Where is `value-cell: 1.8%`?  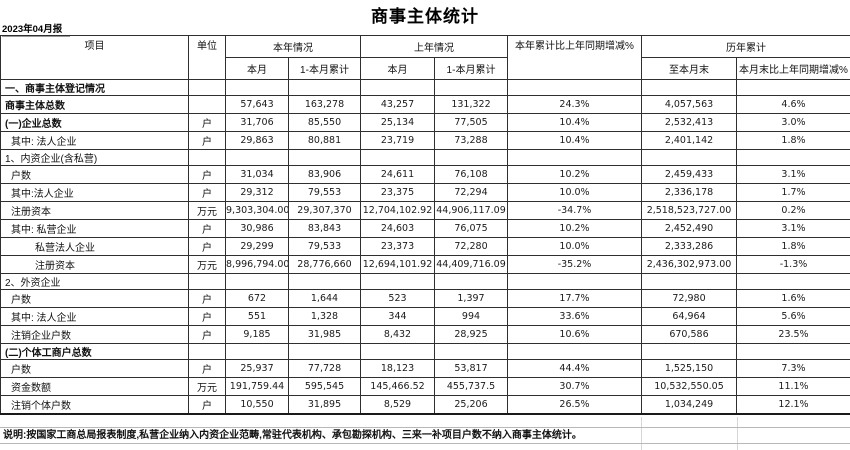
value-cell: 1.8% is located at coordinates (793, 140).